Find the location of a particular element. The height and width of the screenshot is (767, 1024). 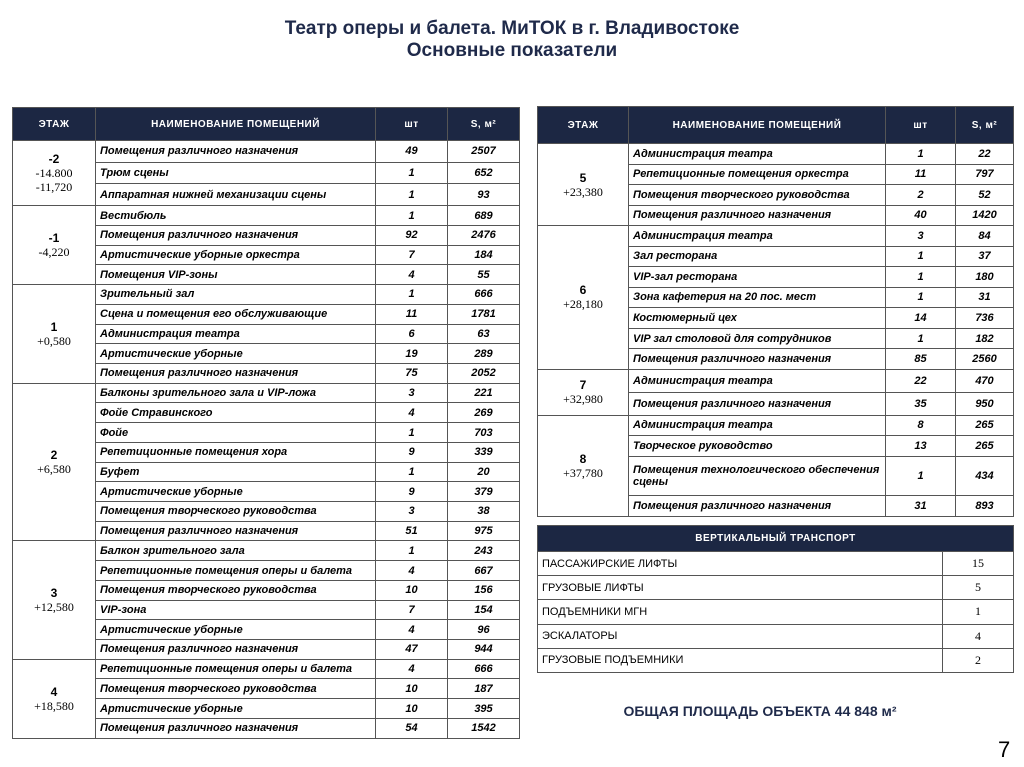

floor-level: +28,180 is located at coordinates (583, 304).